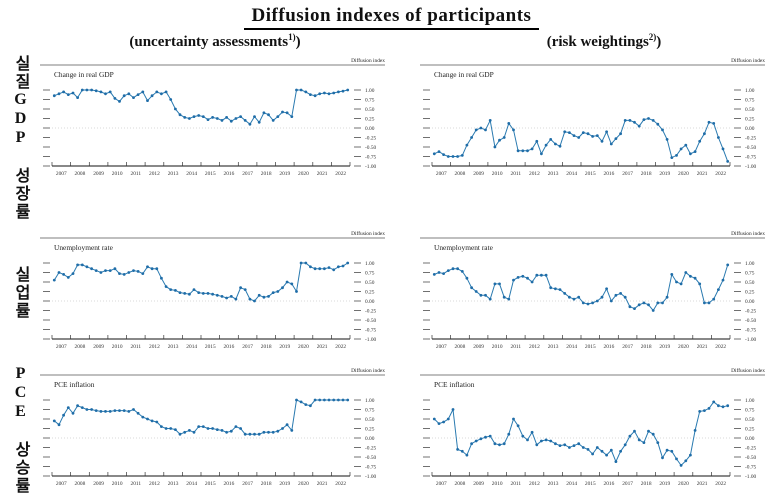 This screenshot has width=783, height=500. I want to click on svg-text: PCE inflation, so click(454, 384).